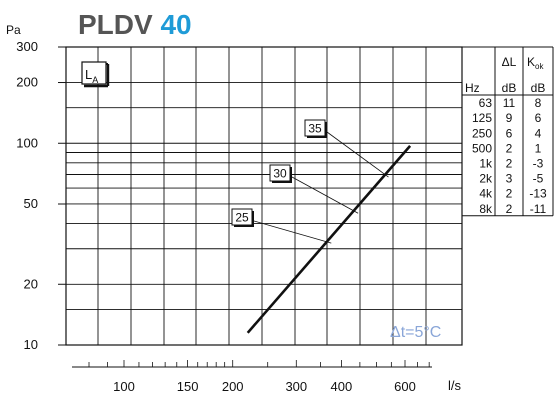  What do you see at coordinates (486, 209) in the screenshot?
I see `table-cell-frequency: 8k` at bounding box center [486, 209].